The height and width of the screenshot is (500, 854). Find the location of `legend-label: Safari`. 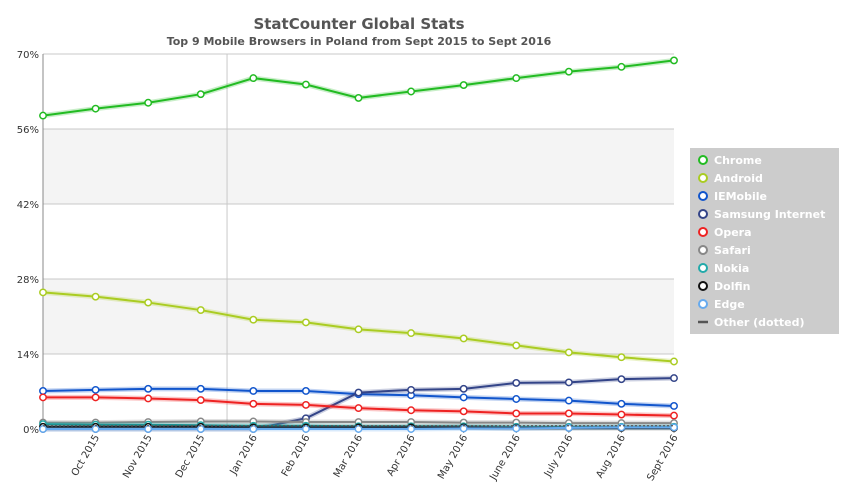

legend-label: Safari is located at coordinates (732, 250).